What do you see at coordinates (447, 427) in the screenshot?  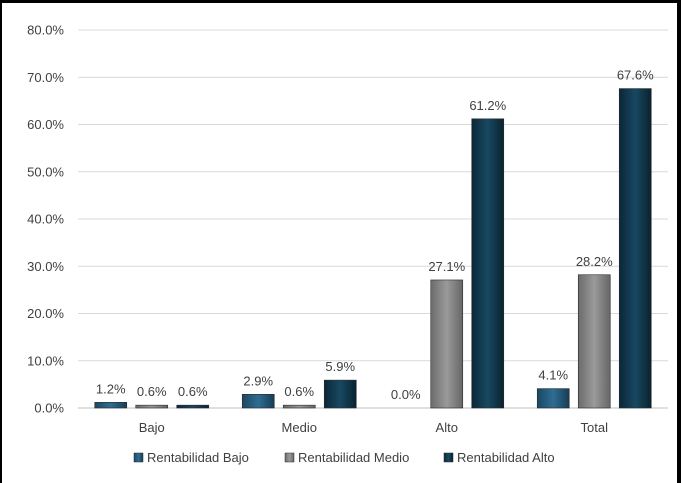 I see `x-tick-label: Alto` at bounding box center [447, 427].